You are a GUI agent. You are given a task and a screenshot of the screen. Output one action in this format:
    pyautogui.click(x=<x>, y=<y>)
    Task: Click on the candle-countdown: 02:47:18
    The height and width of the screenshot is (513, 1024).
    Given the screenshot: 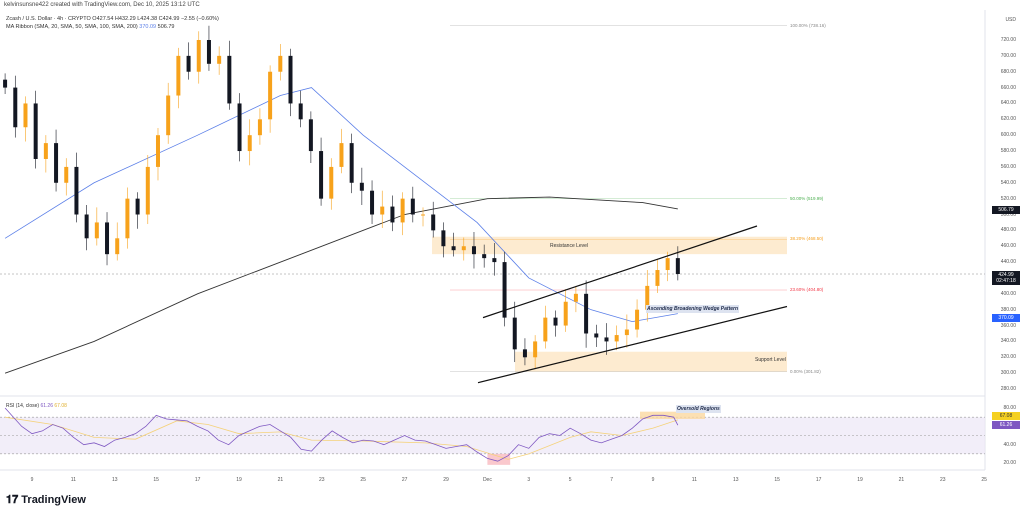 What is the action you would take?
    pyautogui.click(x=1006, y=281)
    